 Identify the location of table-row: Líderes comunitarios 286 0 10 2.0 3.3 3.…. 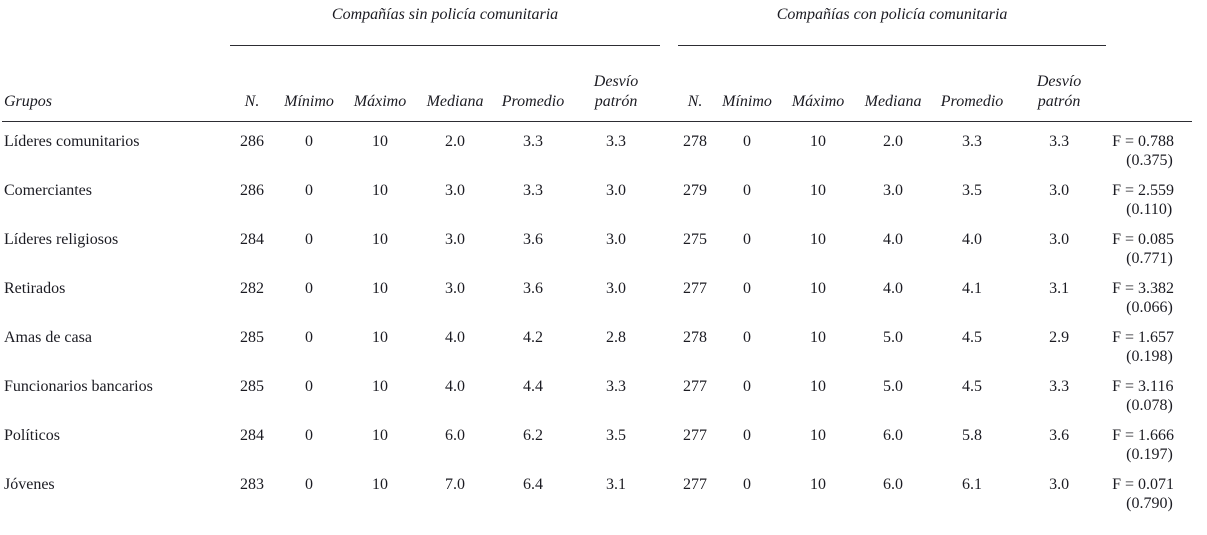
(597, 146).